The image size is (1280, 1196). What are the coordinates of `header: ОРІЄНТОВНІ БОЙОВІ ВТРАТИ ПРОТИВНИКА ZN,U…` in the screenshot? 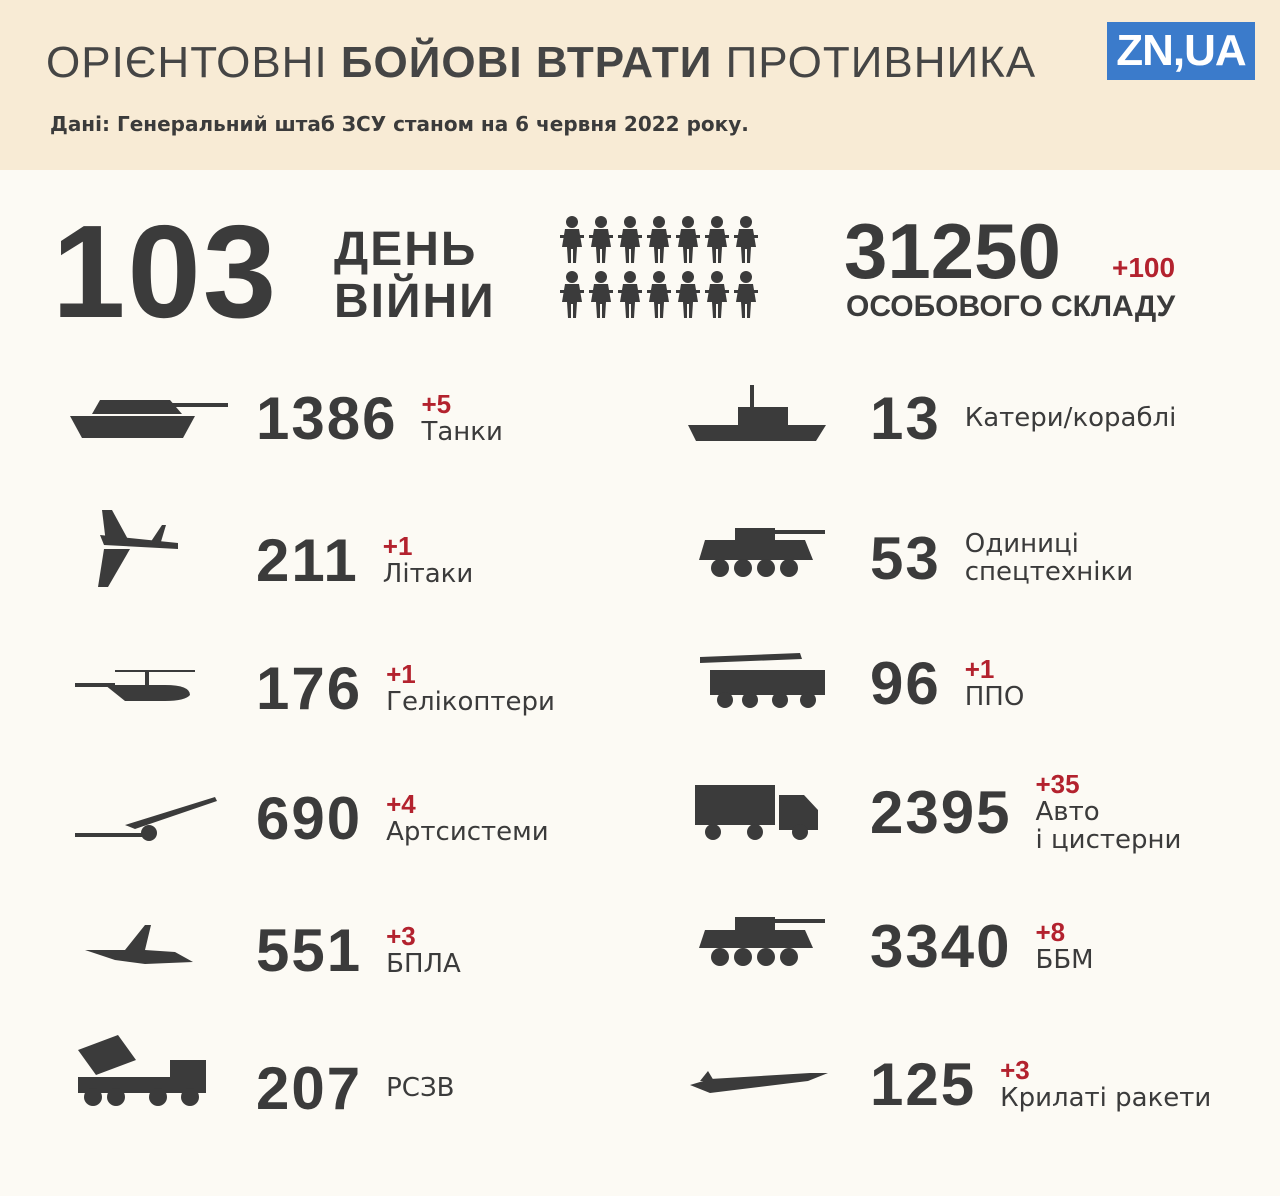 It's located at (640, 85).